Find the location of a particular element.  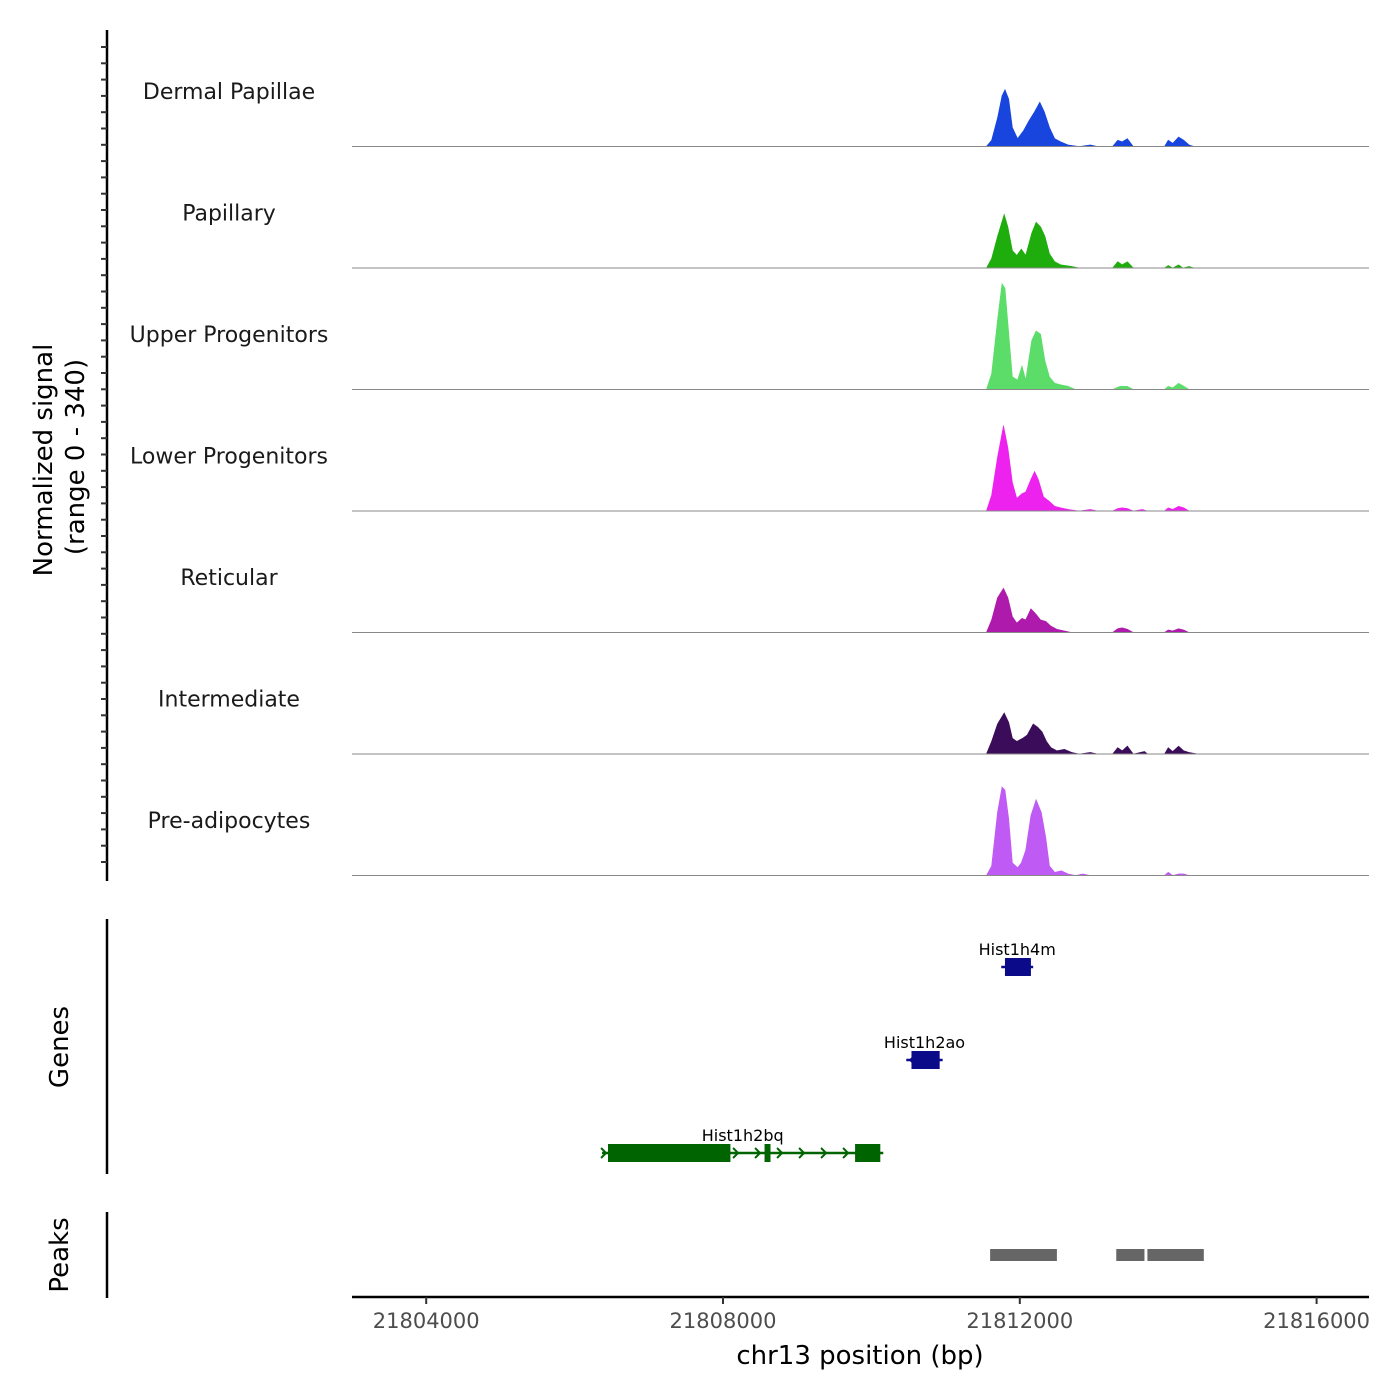

x-tick-label: 21816000 is located at coordinates (1316, 1321).